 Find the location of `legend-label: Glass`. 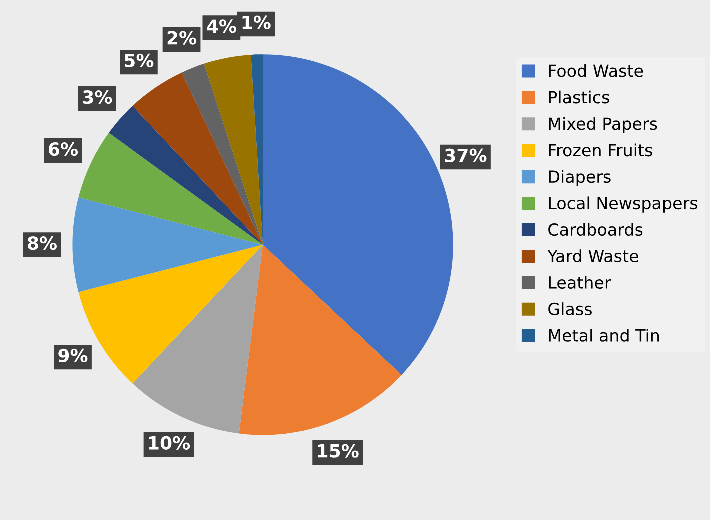

legend-label: Glass is located at coordinates (570, 309).